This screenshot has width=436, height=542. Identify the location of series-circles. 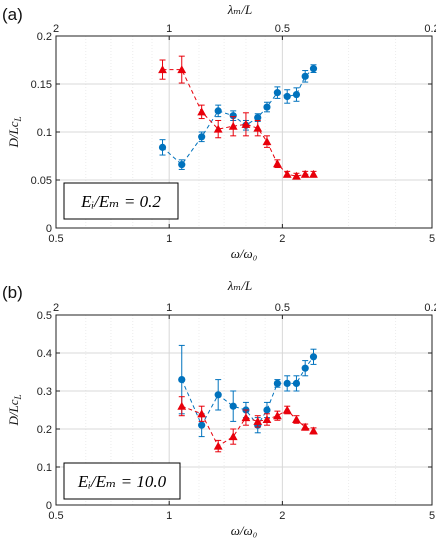
(238, 117).